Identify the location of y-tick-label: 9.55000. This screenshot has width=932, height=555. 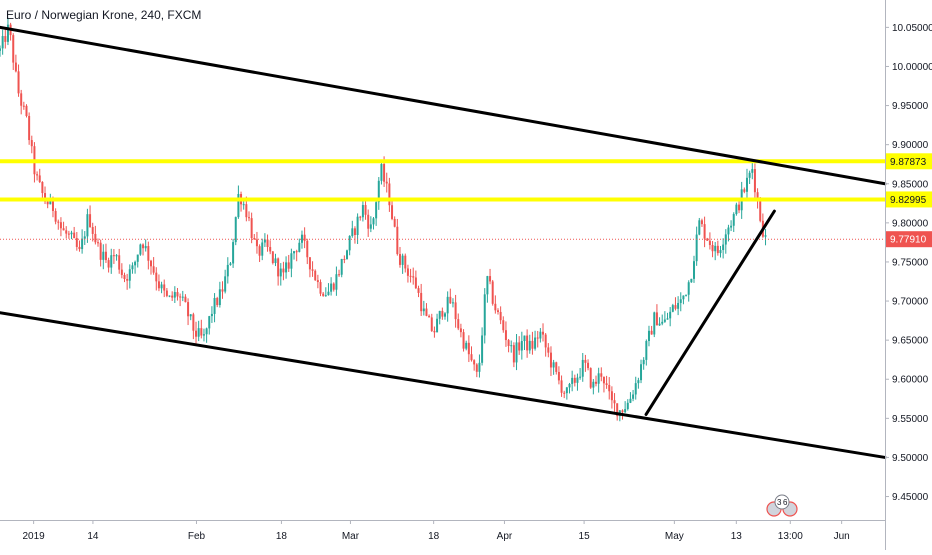
(910, 419).